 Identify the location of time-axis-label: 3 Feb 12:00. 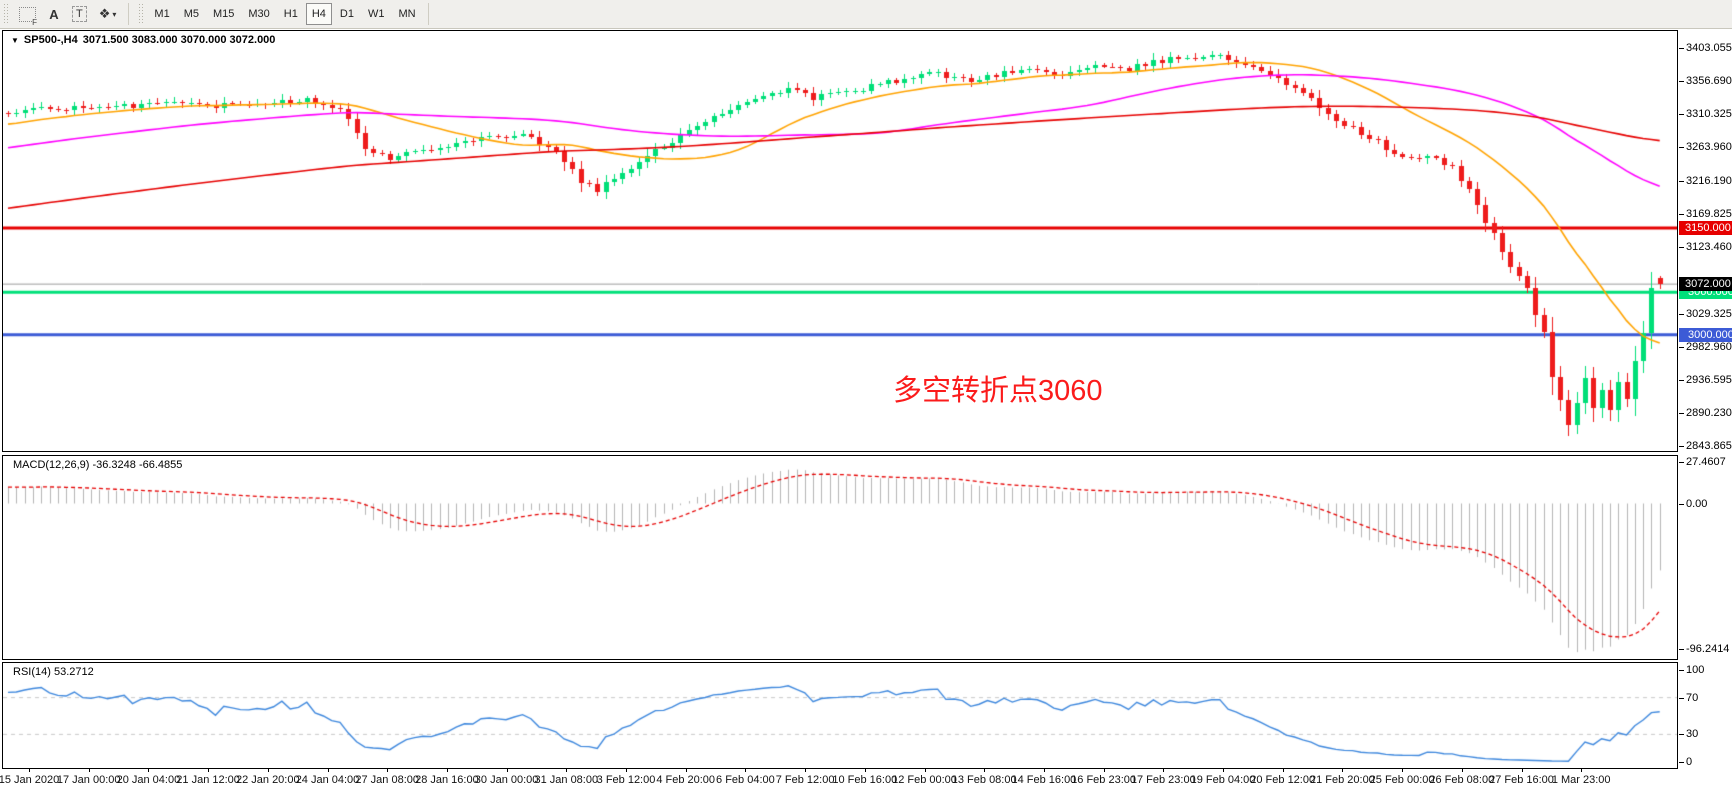
(626, 780).